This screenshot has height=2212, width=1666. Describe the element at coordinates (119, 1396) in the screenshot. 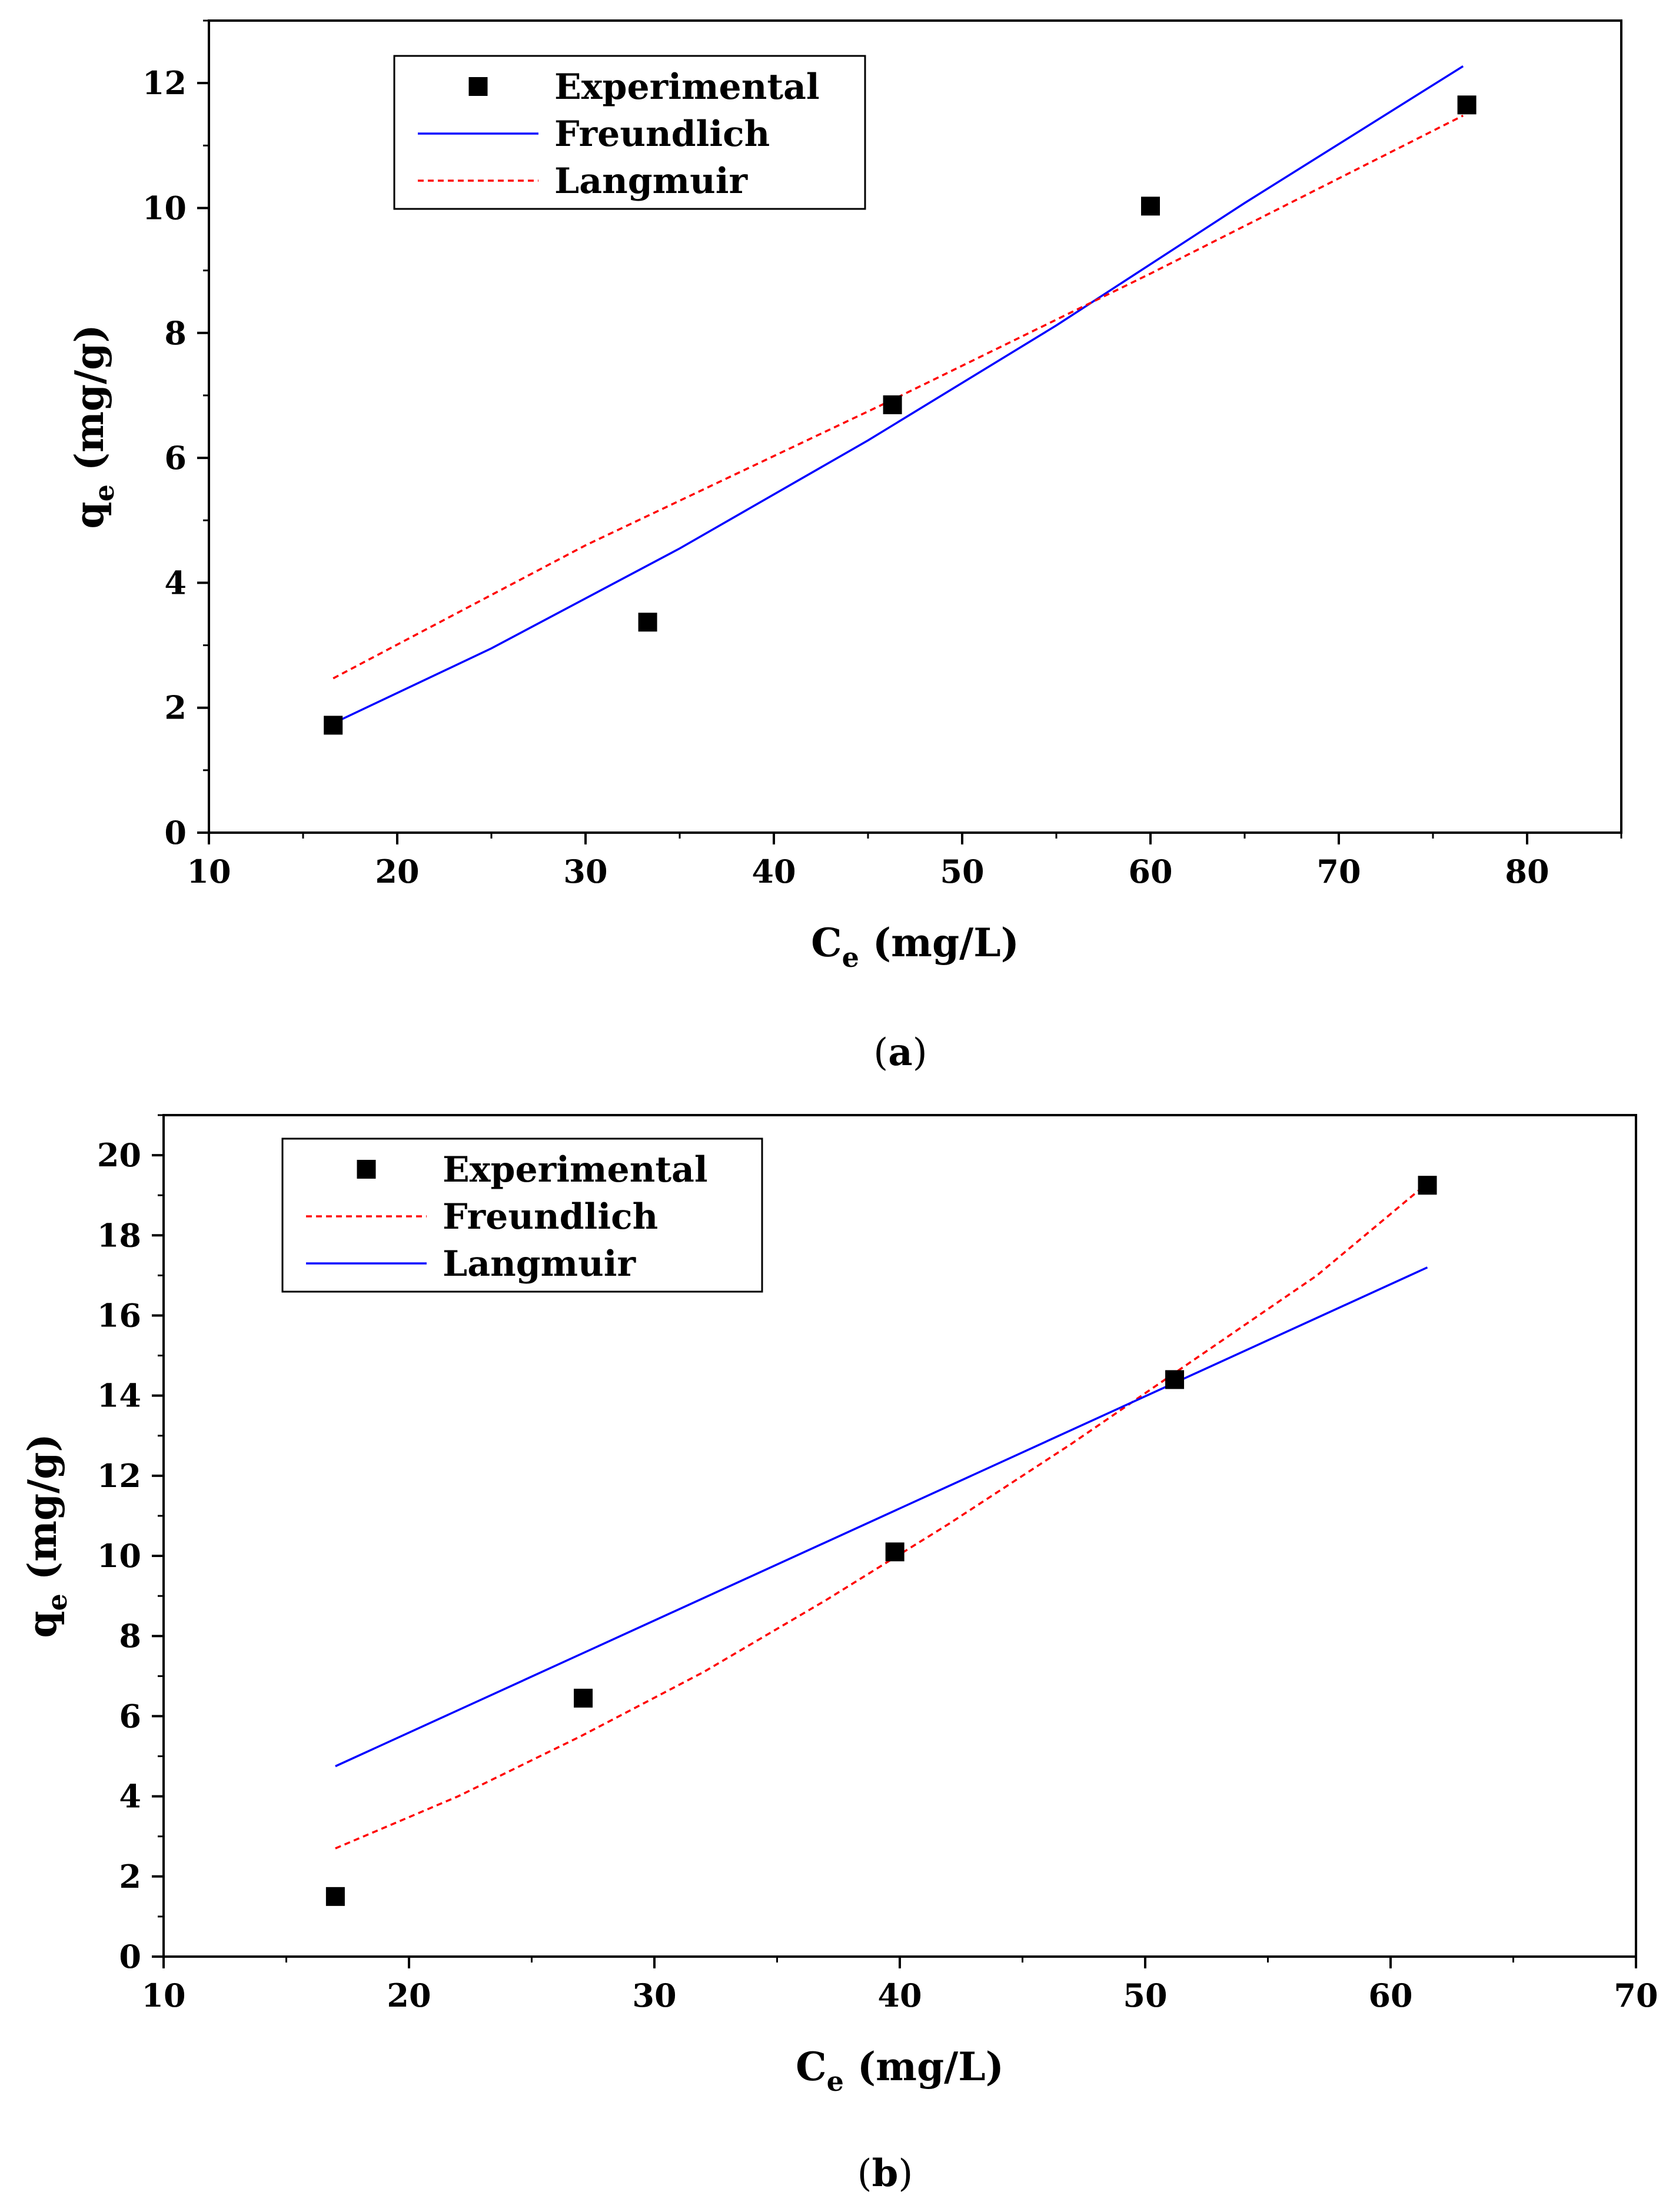

I see `y-tick-label: 14` at that location.